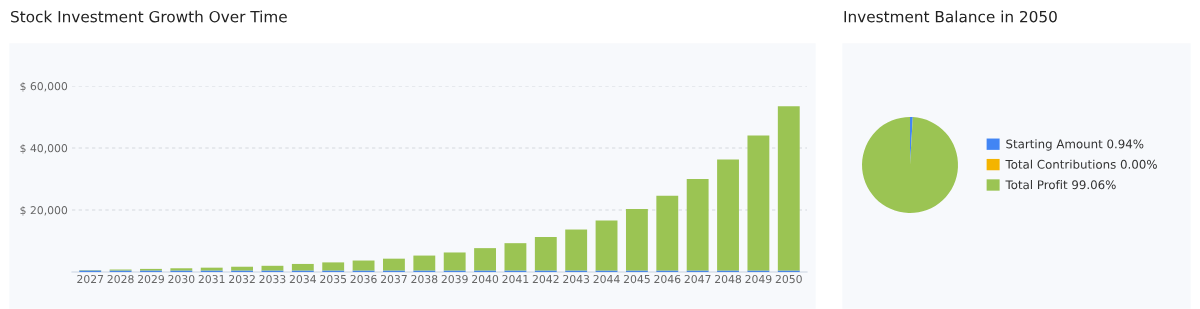 The image size is (1200, 309). What do you see at coordinates (545, 279) in the screenshot?
I see `x-tick-label: 2042` at bounding box center [545, 279].